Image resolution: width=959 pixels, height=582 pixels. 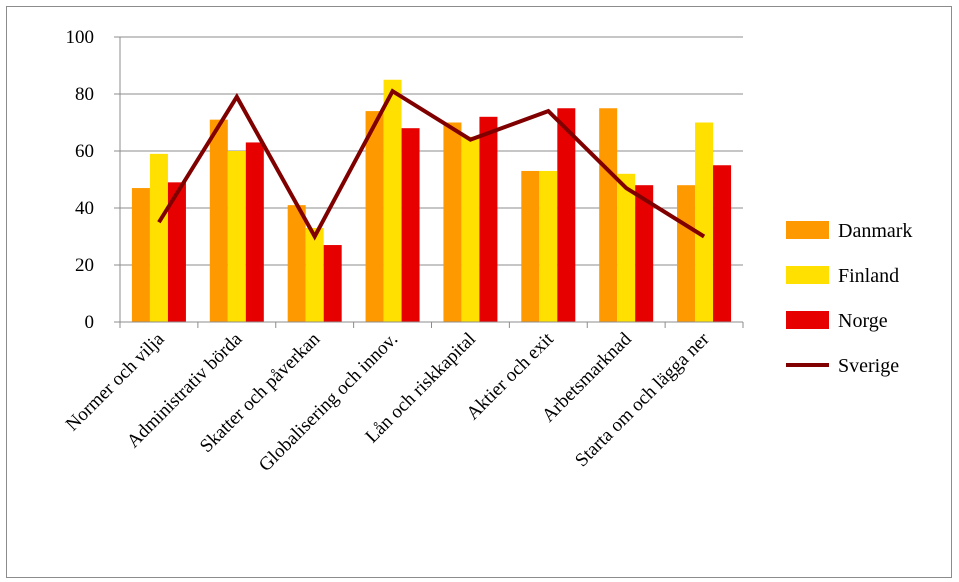 I want to click on legend-swatch-danmark, so click(x=807, y=230).